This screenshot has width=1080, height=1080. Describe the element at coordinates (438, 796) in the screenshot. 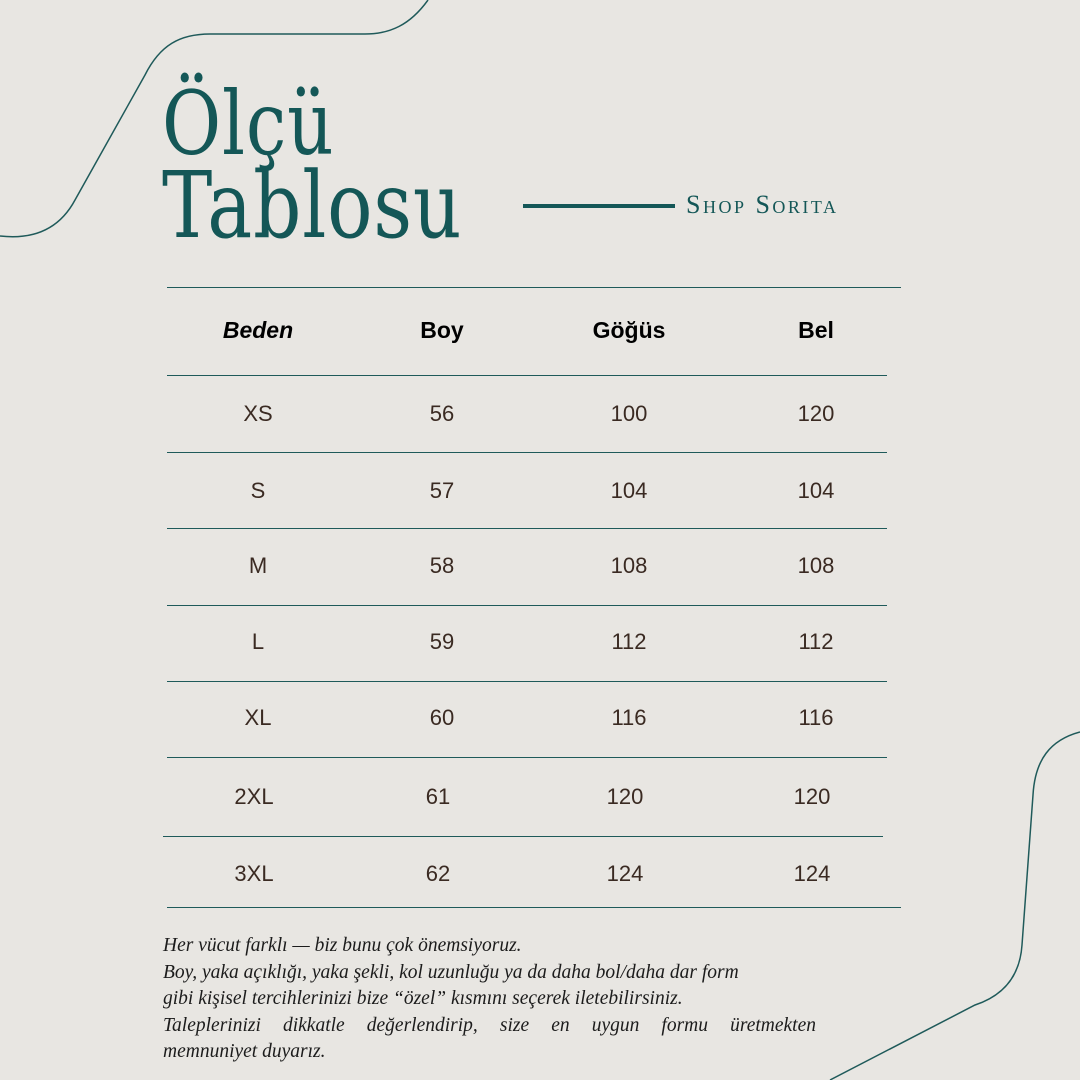

I see `table-cell: 61` at that location.